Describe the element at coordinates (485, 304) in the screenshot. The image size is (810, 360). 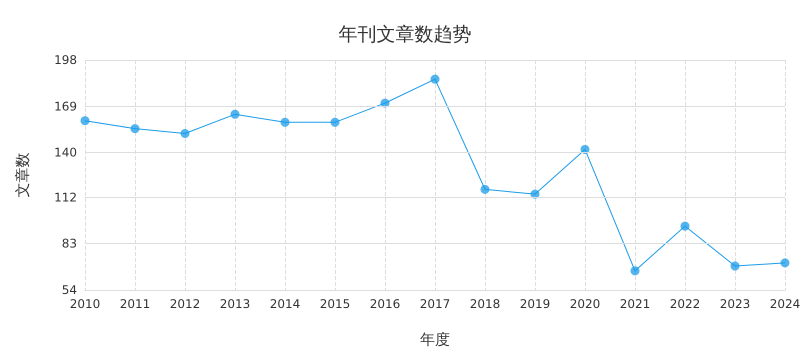
I see `x-tick-label: 2018` at that location.